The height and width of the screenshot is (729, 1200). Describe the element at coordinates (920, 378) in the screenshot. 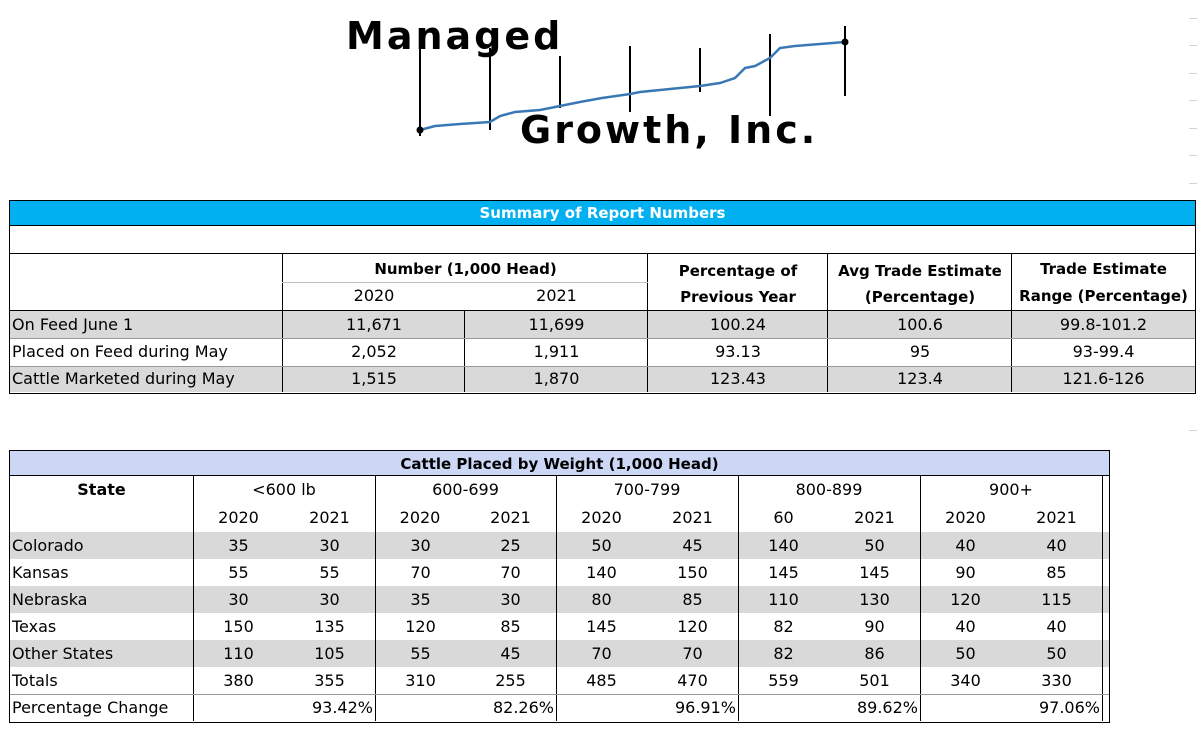

I see `cell-avg: 123.4` at that location.